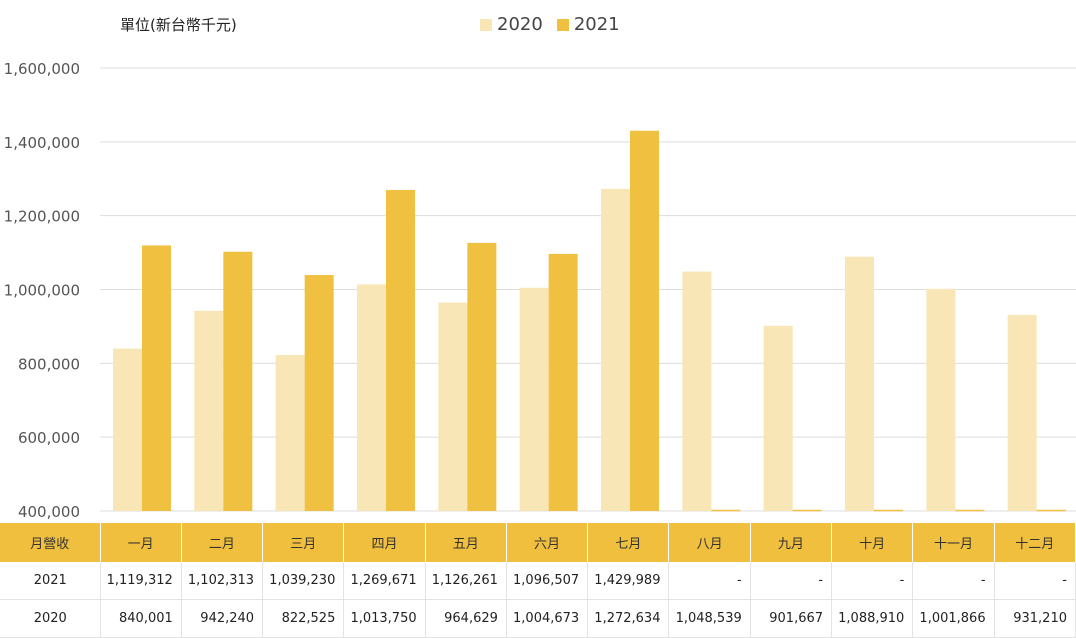  I want to click on table-header-month: 十月, so click(872, 542).